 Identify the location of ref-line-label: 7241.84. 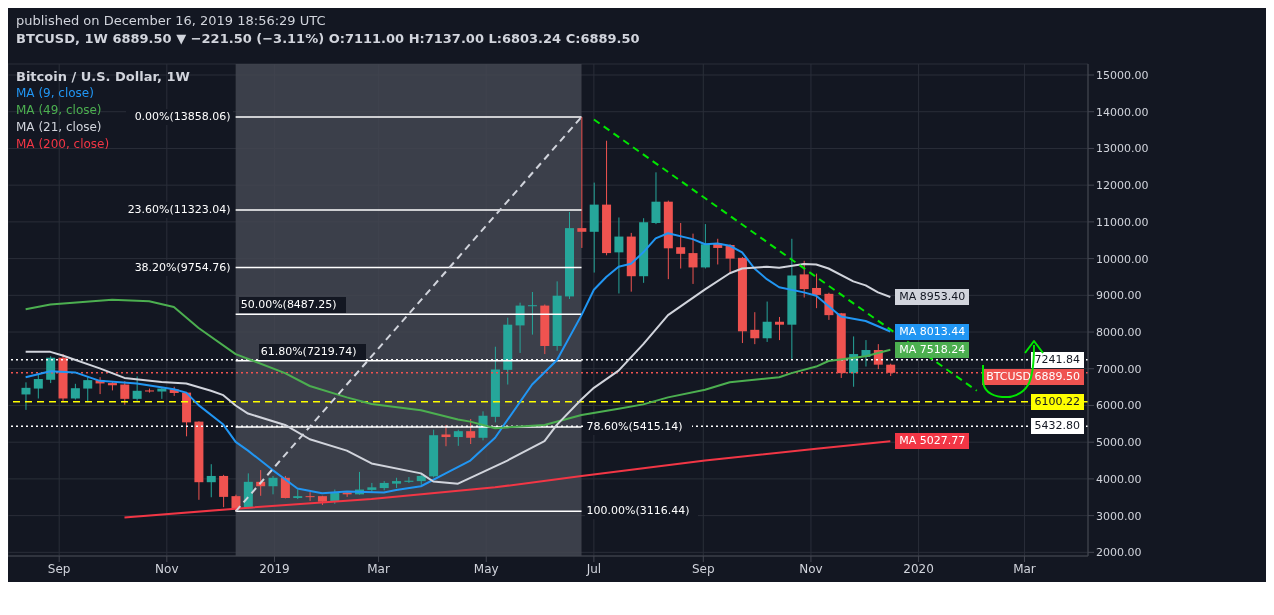
(1057, 359).